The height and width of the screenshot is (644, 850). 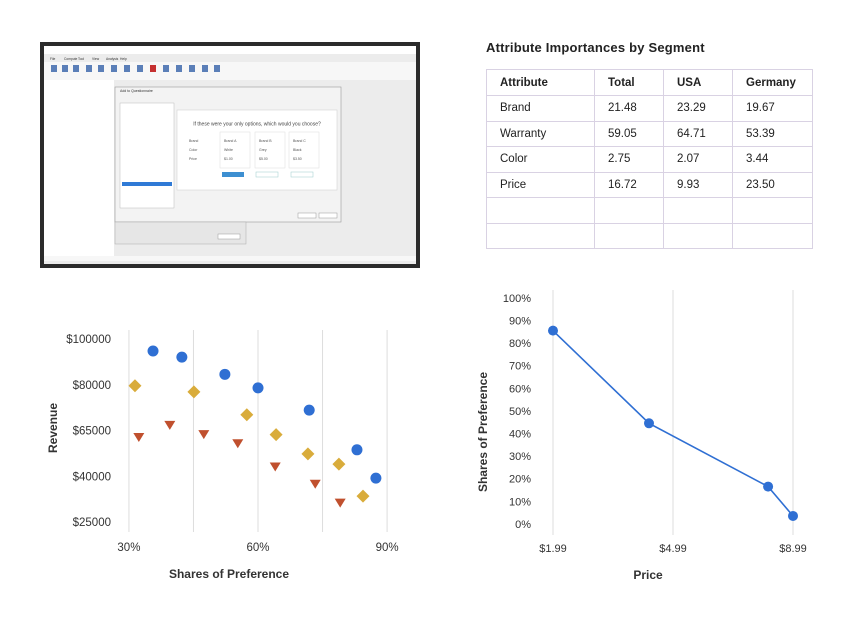 What do you see at coordinates (88, 340) in the screenshot?
I see `y-tick-label: $100000` at bounding box center [88, 340].